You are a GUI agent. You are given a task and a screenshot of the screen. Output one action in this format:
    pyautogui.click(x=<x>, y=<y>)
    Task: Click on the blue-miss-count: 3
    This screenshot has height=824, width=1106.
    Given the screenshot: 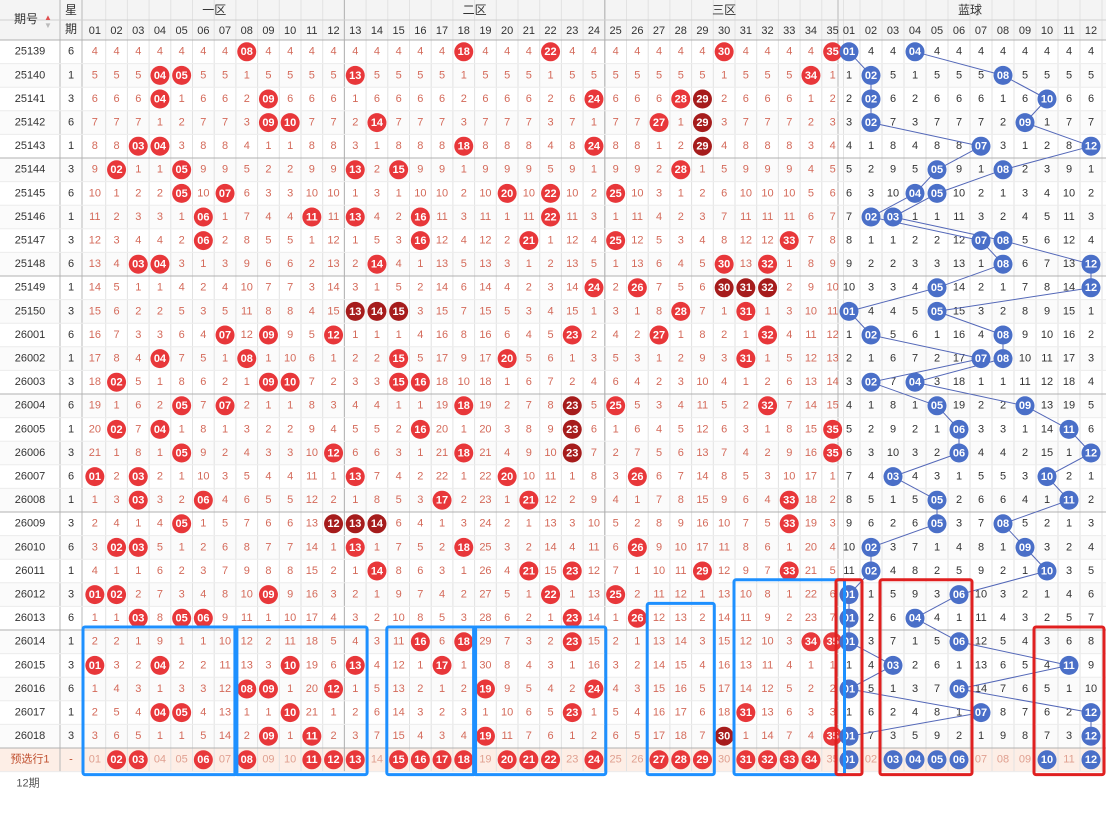 What is the action you would take?
    pyautogui.click(x=893, y=288)
    